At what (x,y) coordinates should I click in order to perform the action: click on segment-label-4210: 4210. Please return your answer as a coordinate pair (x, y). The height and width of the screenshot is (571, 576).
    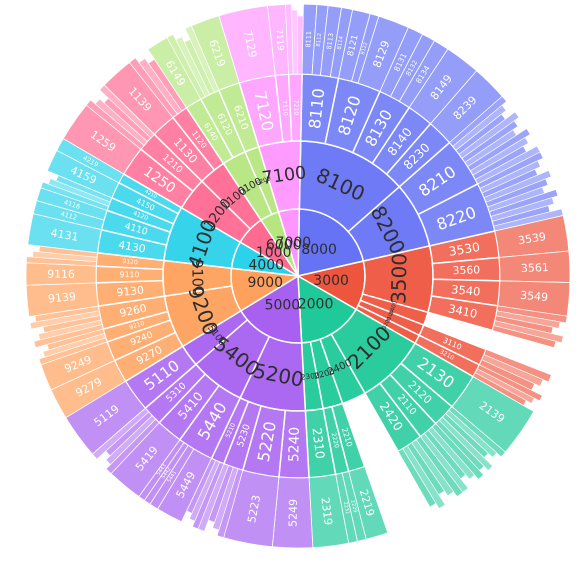
    Looking at the image, I should click on (151, 194).